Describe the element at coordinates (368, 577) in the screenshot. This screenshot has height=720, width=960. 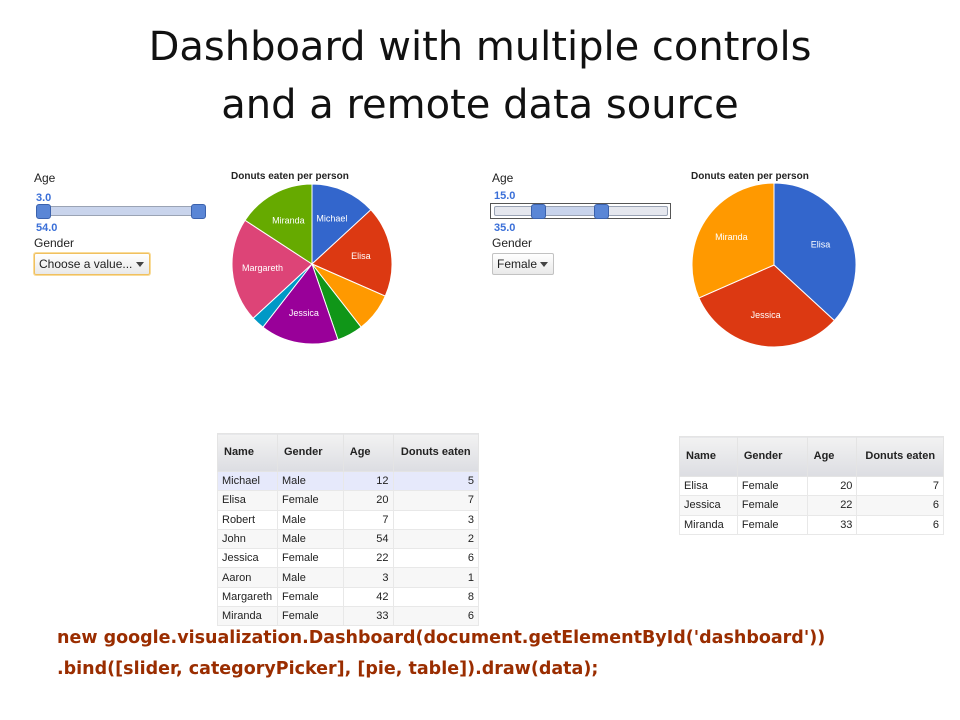
I see `cell-age: 3` at that location.